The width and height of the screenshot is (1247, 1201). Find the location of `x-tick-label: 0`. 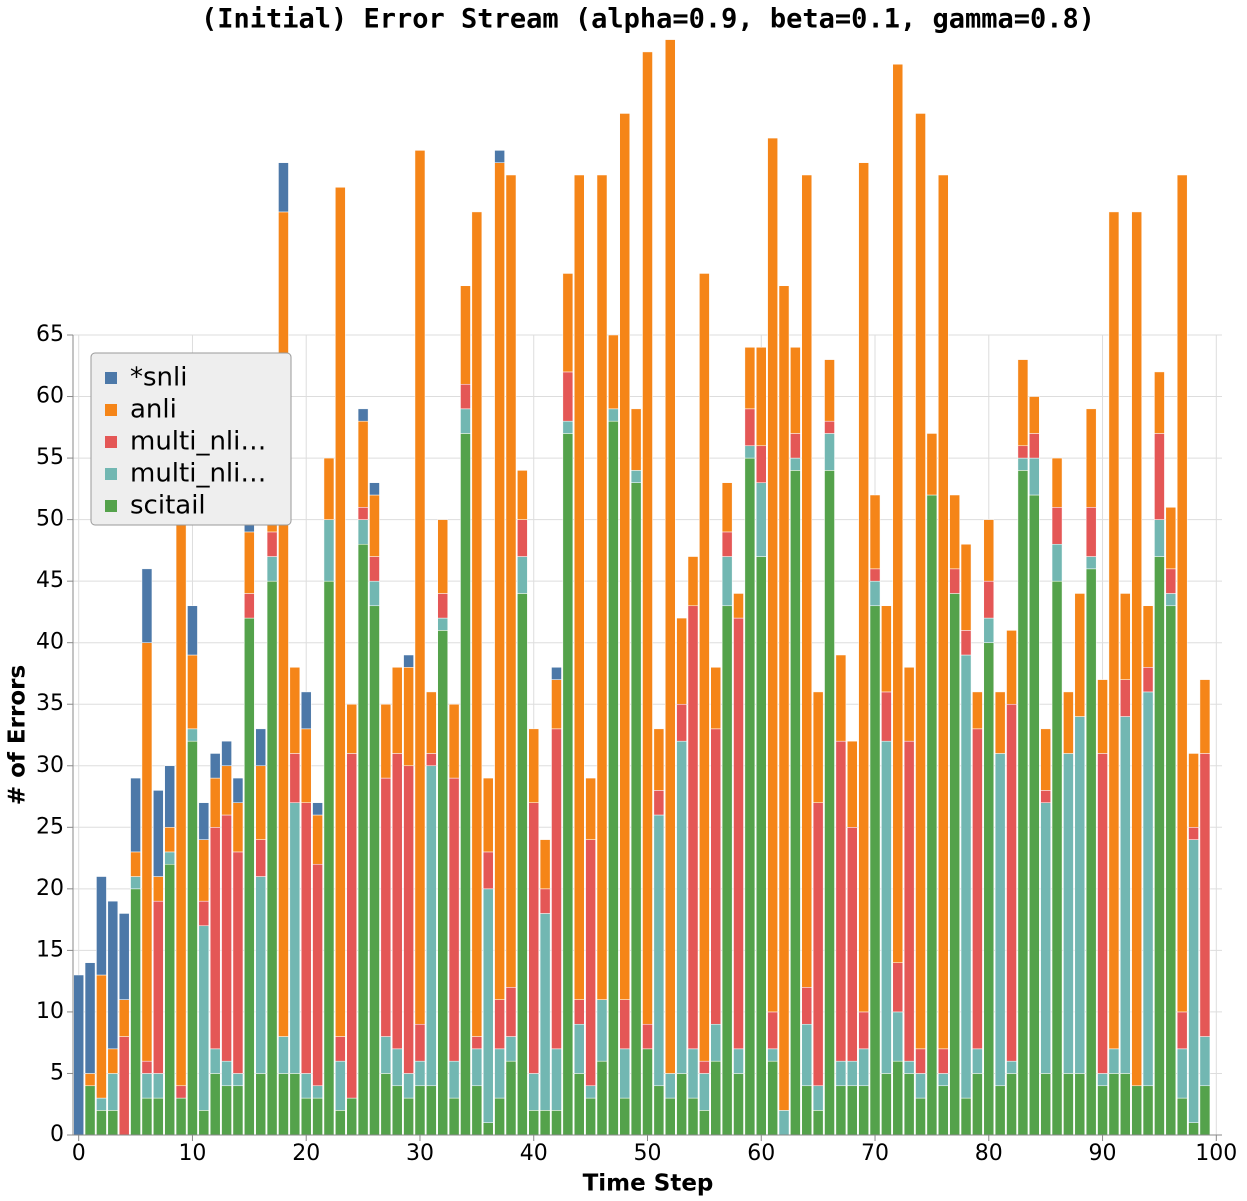

x-tick-label: 0 is located at coordinates (79, 1153).